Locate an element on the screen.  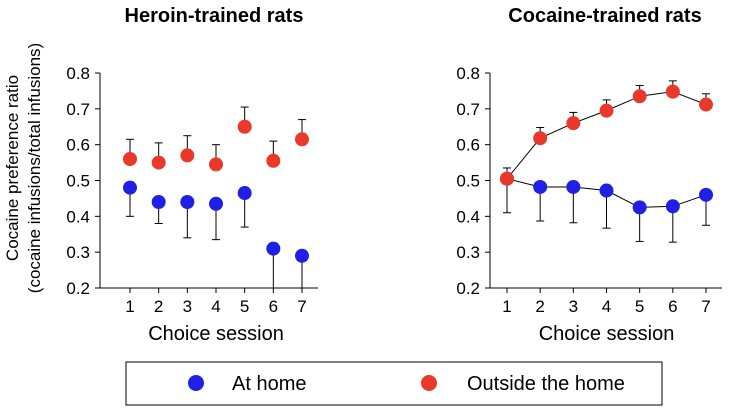
legend: At home Outside the home is located at coordinates (394, 383).